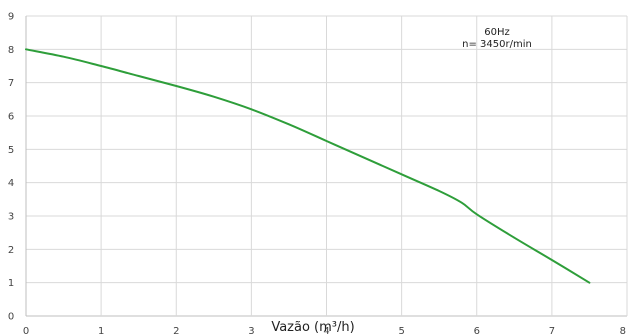 Image resolution: width=628 pixels, height=335 pixels. I want to click on x-tick-label: 0, so click(26, 330).